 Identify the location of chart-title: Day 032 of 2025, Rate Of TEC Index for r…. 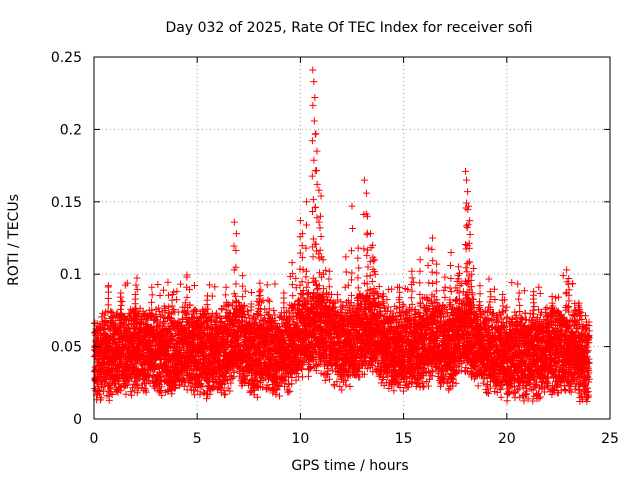
(348, 28).